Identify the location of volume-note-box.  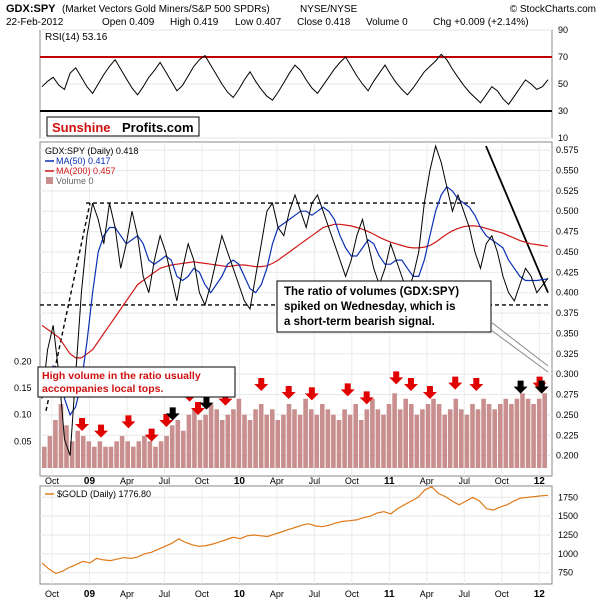
(384, 306).